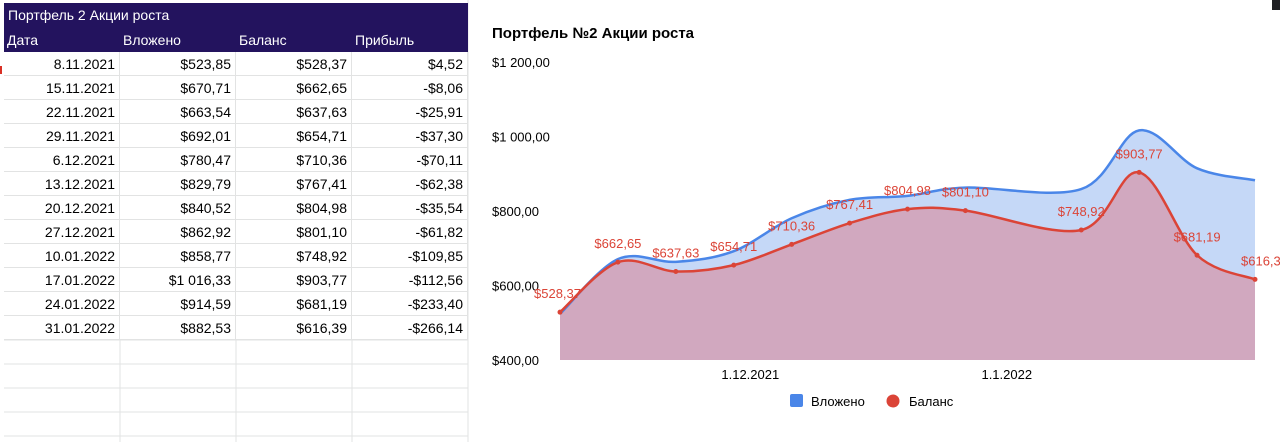 This screenshot has width=1280, height=442. I want to click on table-cell: $780,47, so click(178, 159).